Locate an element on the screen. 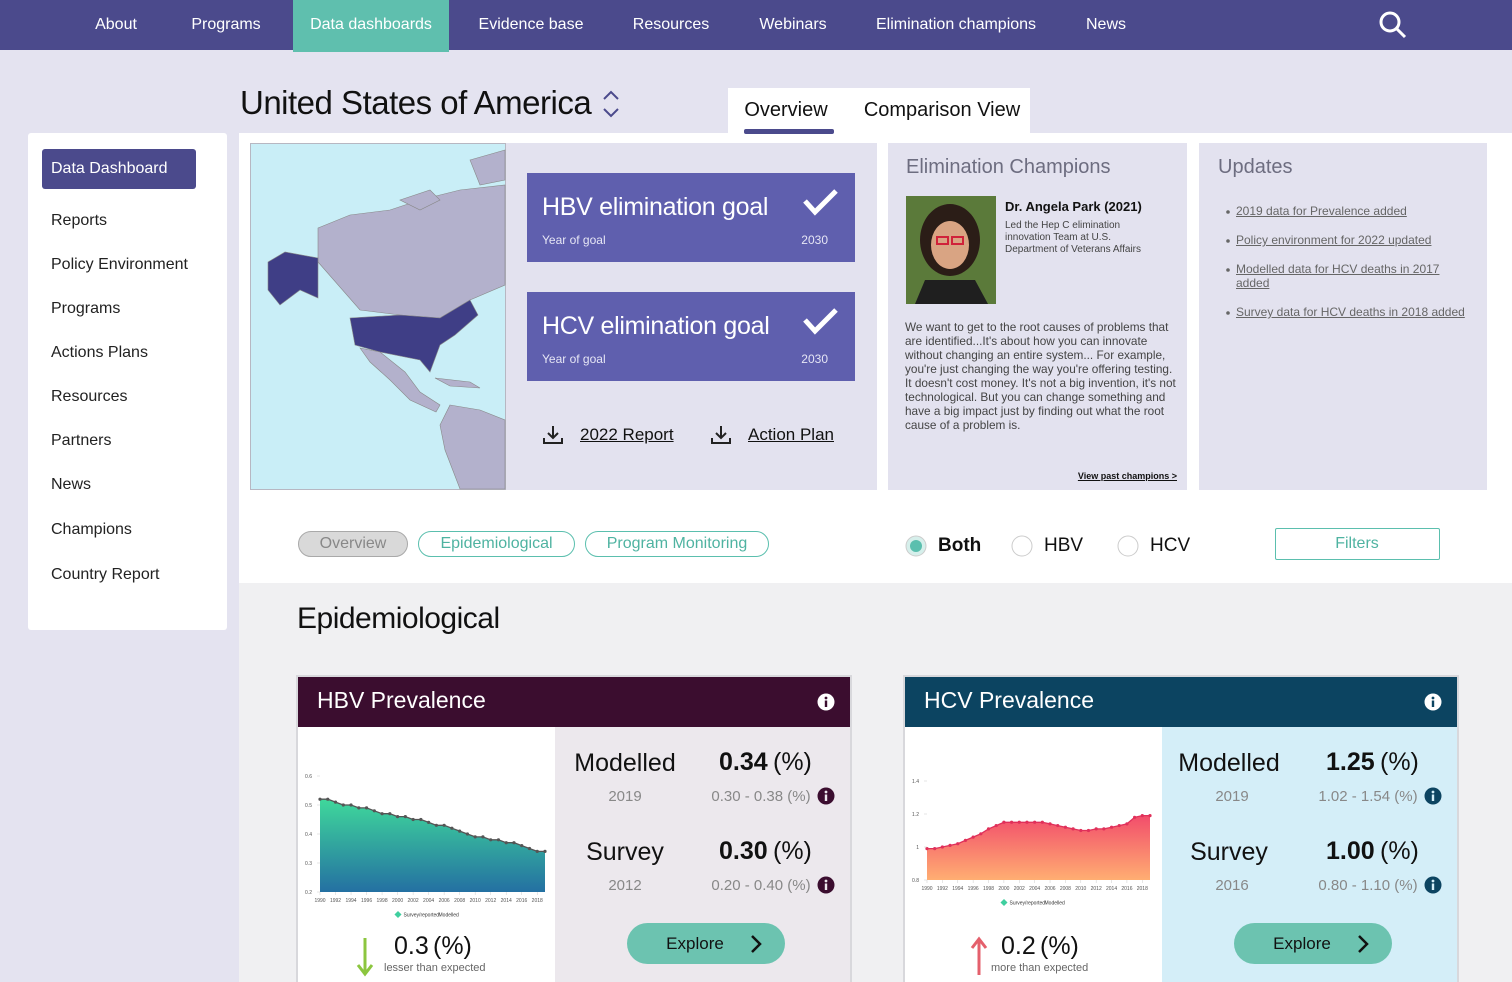  card-title: HBV Prevalence is located at coordinates (401, 700).